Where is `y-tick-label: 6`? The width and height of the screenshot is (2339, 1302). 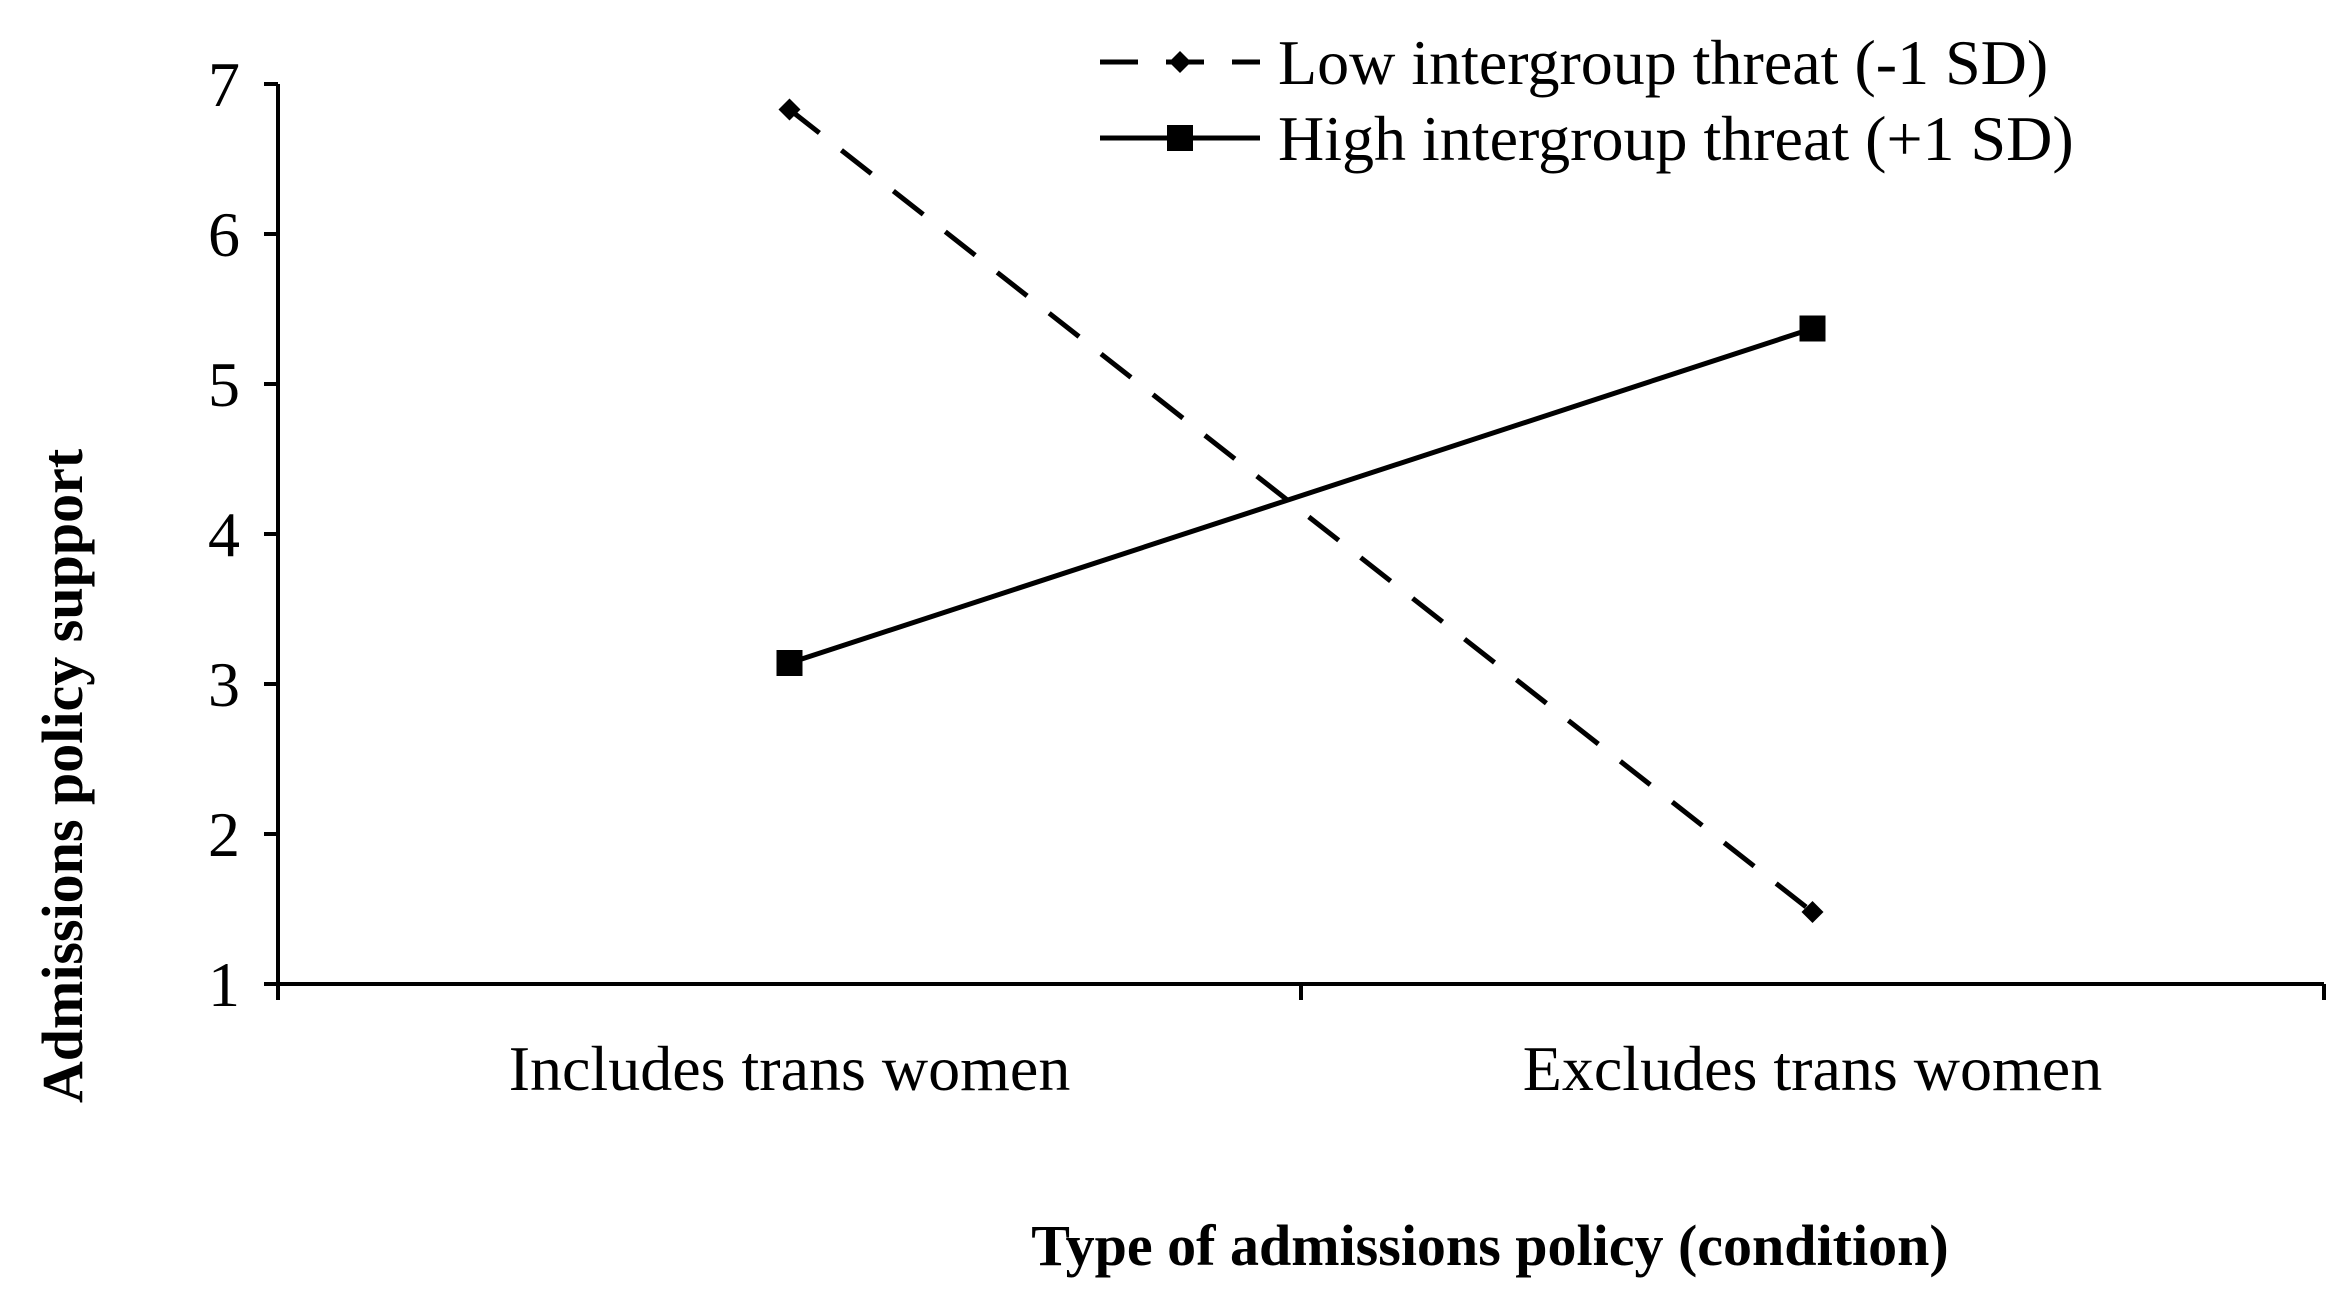 y-tick-label: 6 is located at coordinates (224, 234).